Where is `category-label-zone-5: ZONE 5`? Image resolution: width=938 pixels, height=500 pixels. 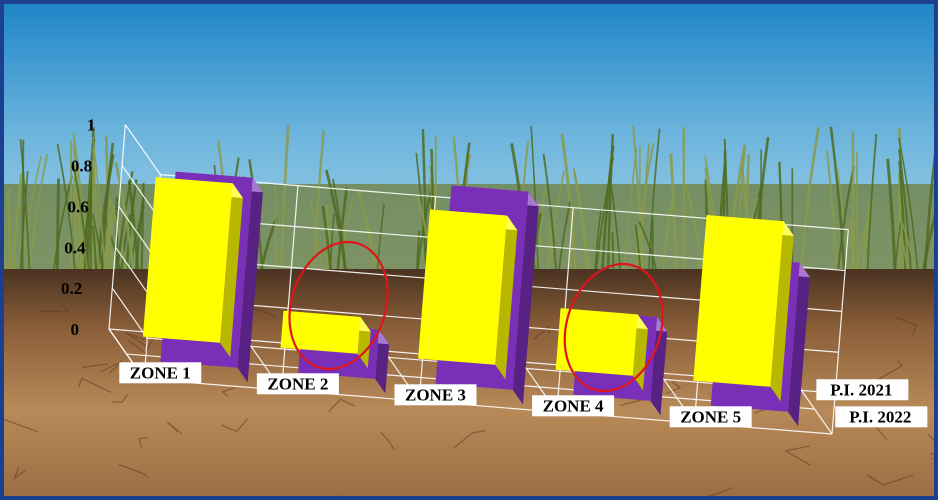
category-label-zone-5: ZONE 5 is located at coordinates (710, 417).